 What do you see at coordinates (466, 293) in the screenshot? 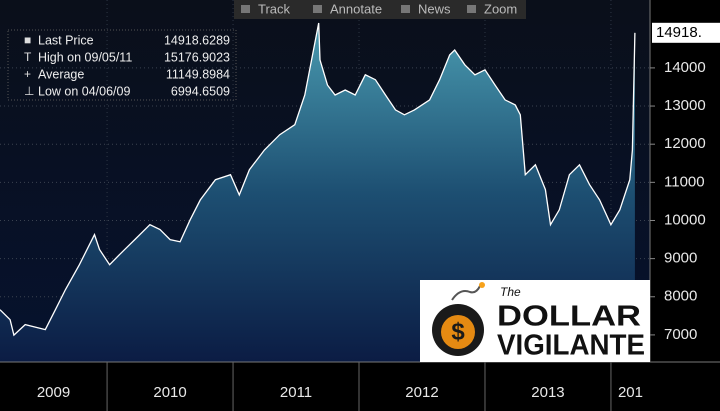
I see `fuse` at bounding box center [466, 293].